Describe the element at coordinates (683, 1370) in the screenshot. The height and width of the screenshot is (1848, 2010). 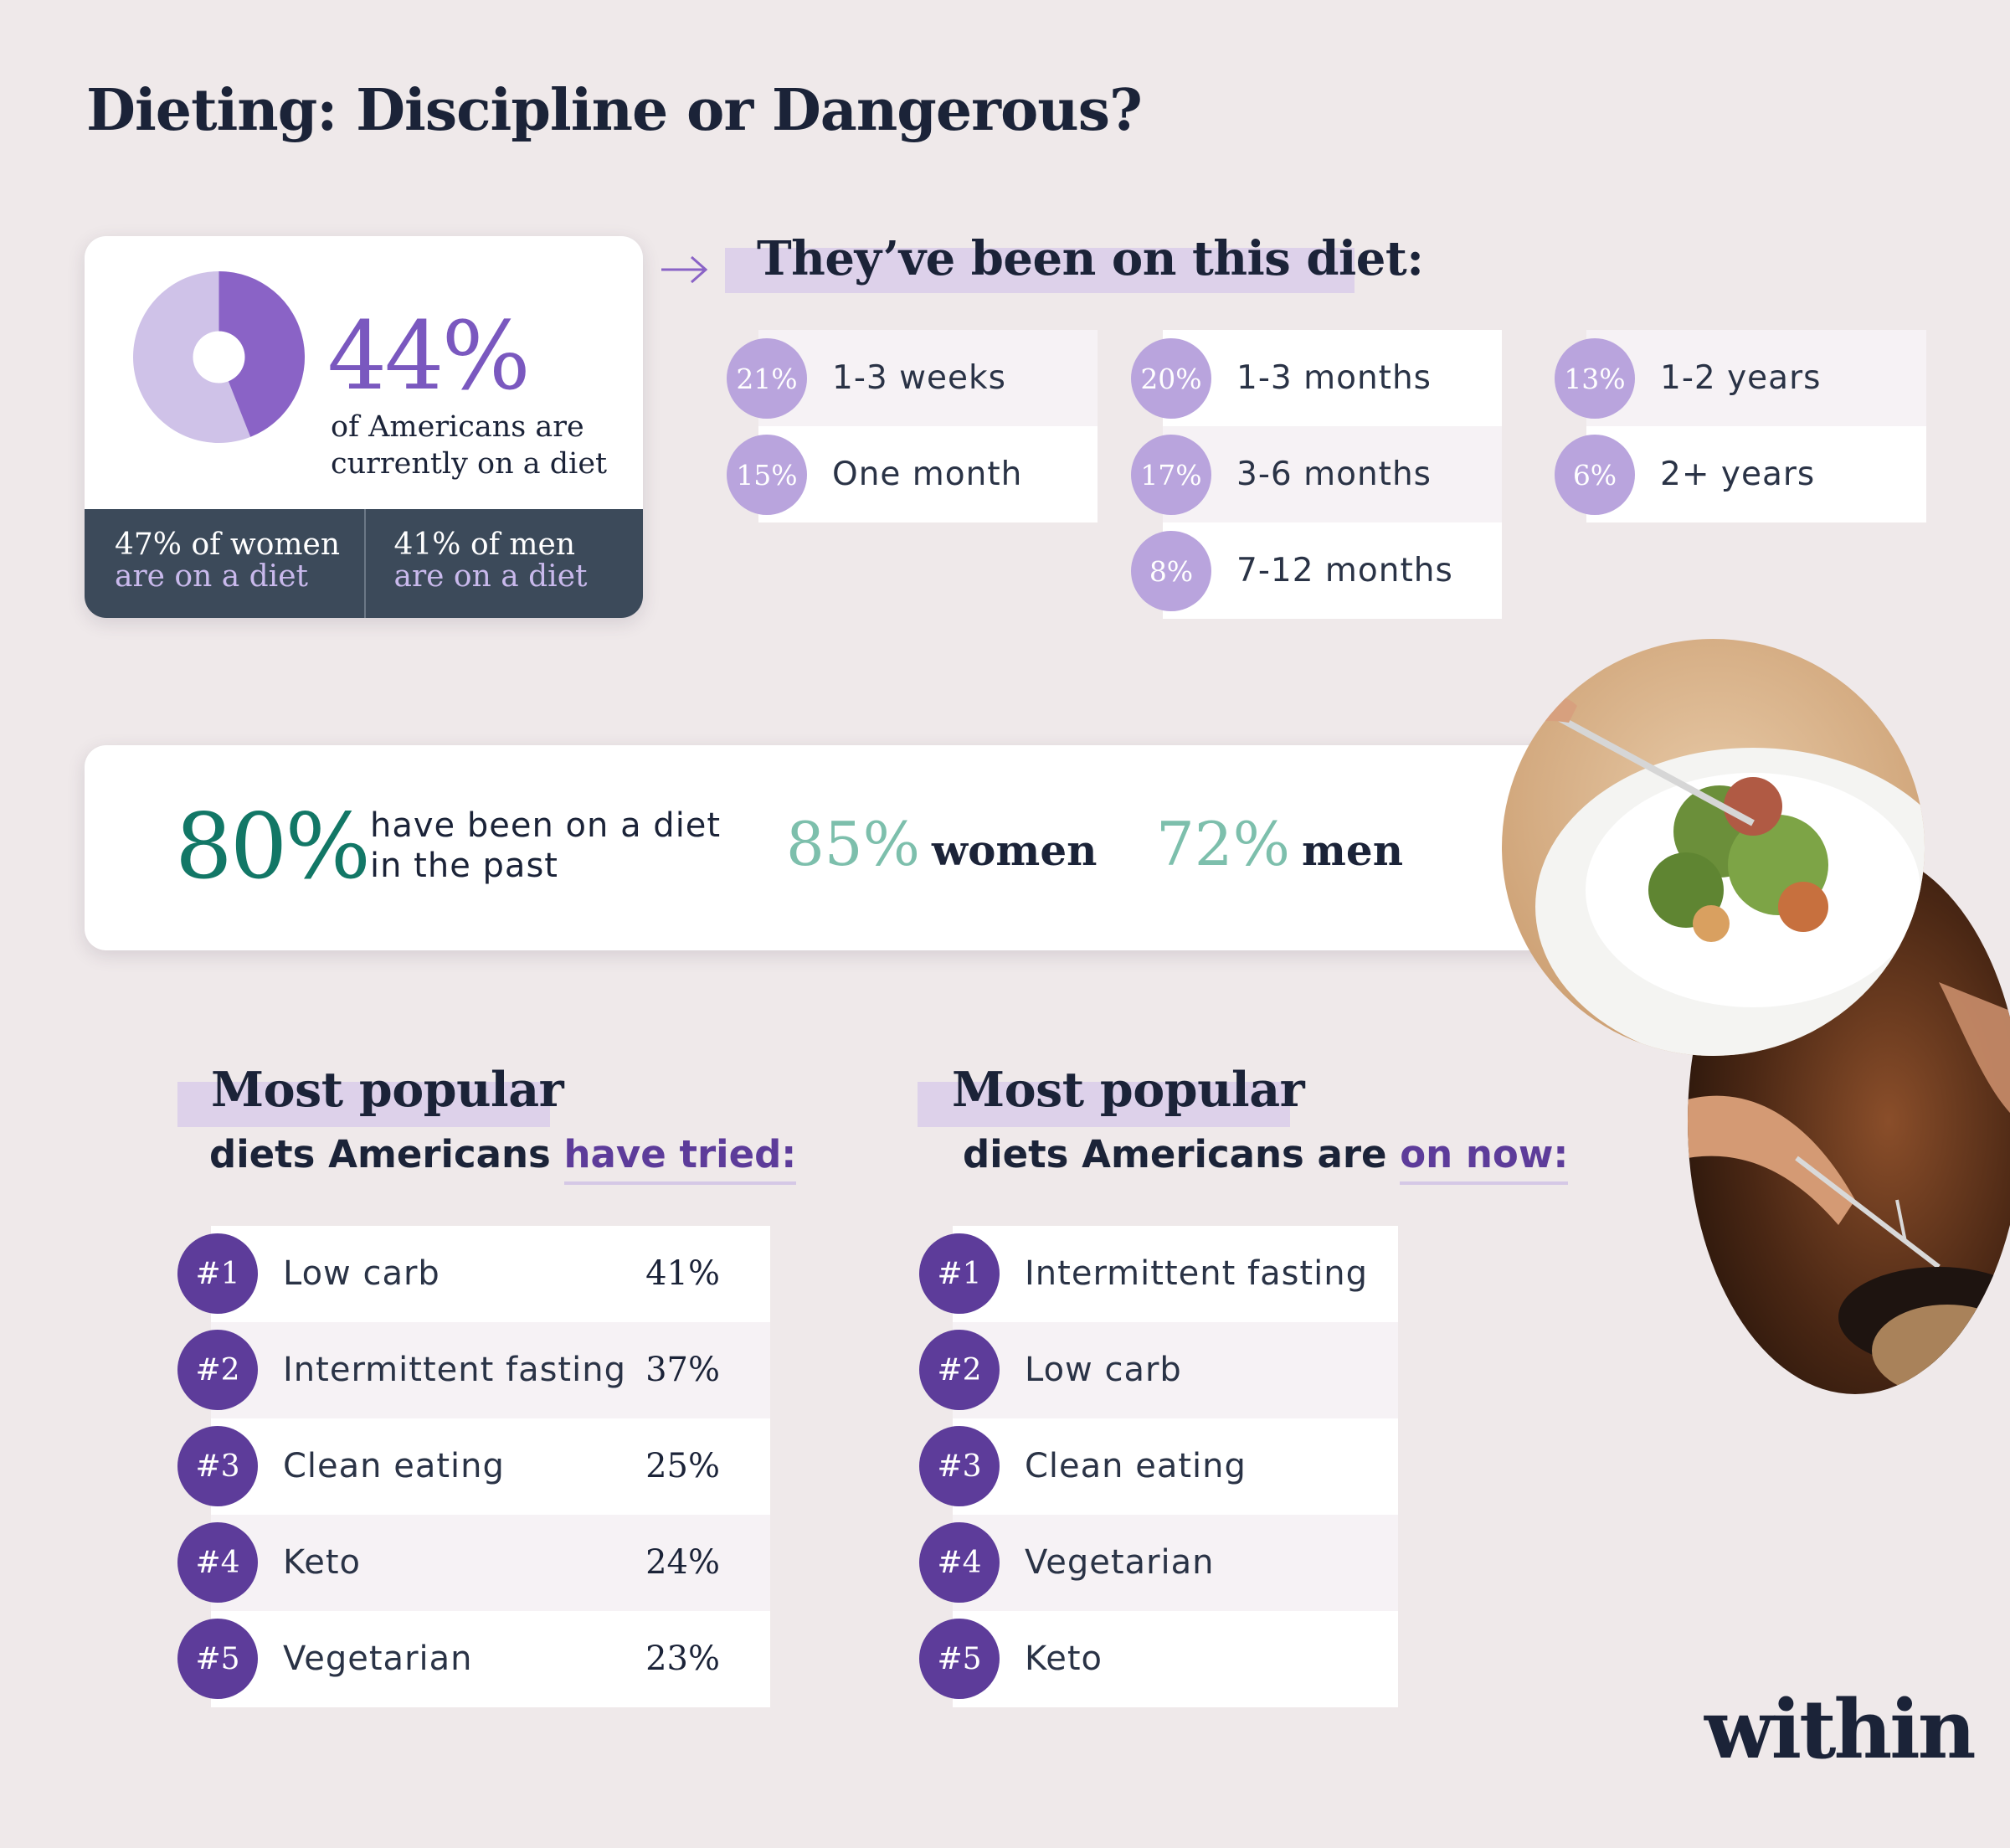
I see `diet-percent: 37%` at that location.